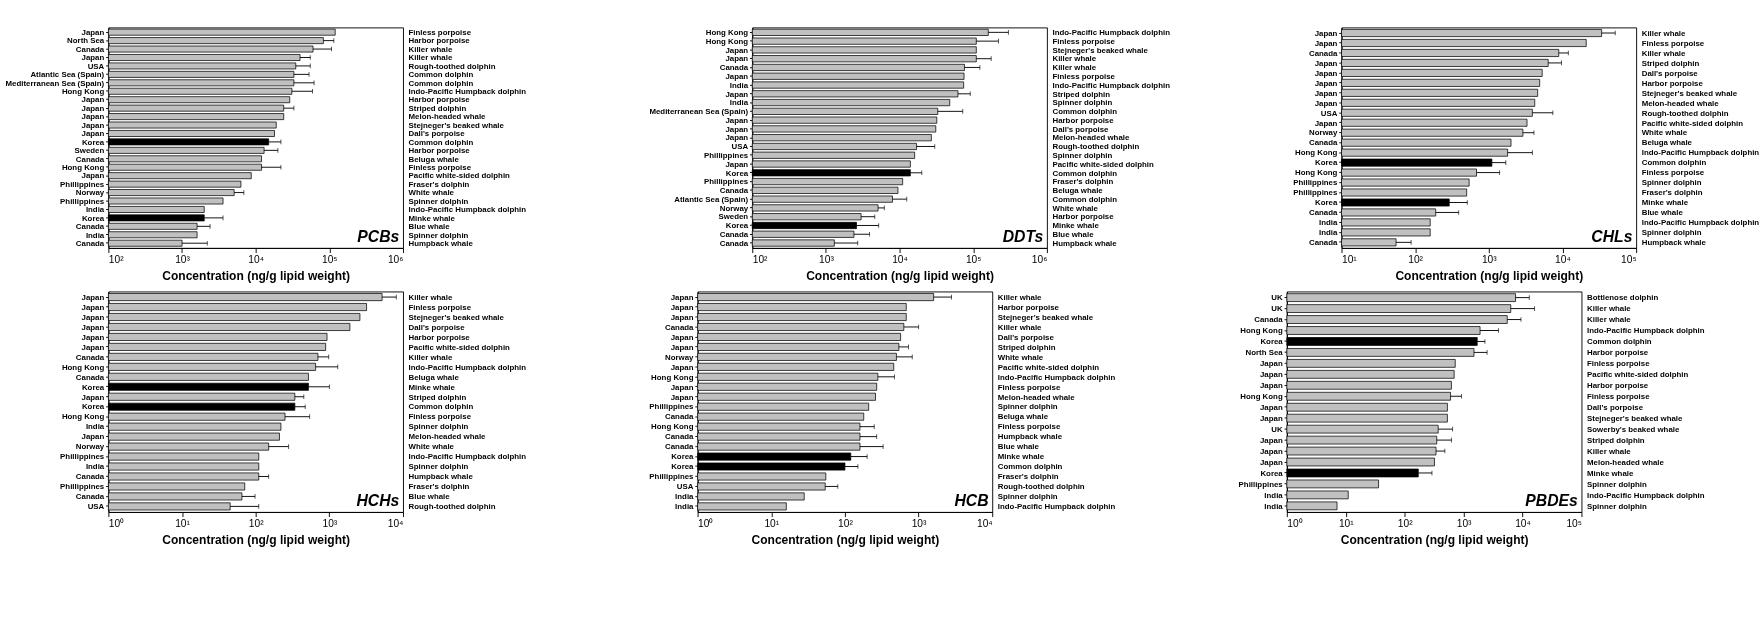 This screenshot has width=1764, height=636. Describe the element at coordinates (1552, 501) in the screenshot. I see `text: PBDEs` at that location.